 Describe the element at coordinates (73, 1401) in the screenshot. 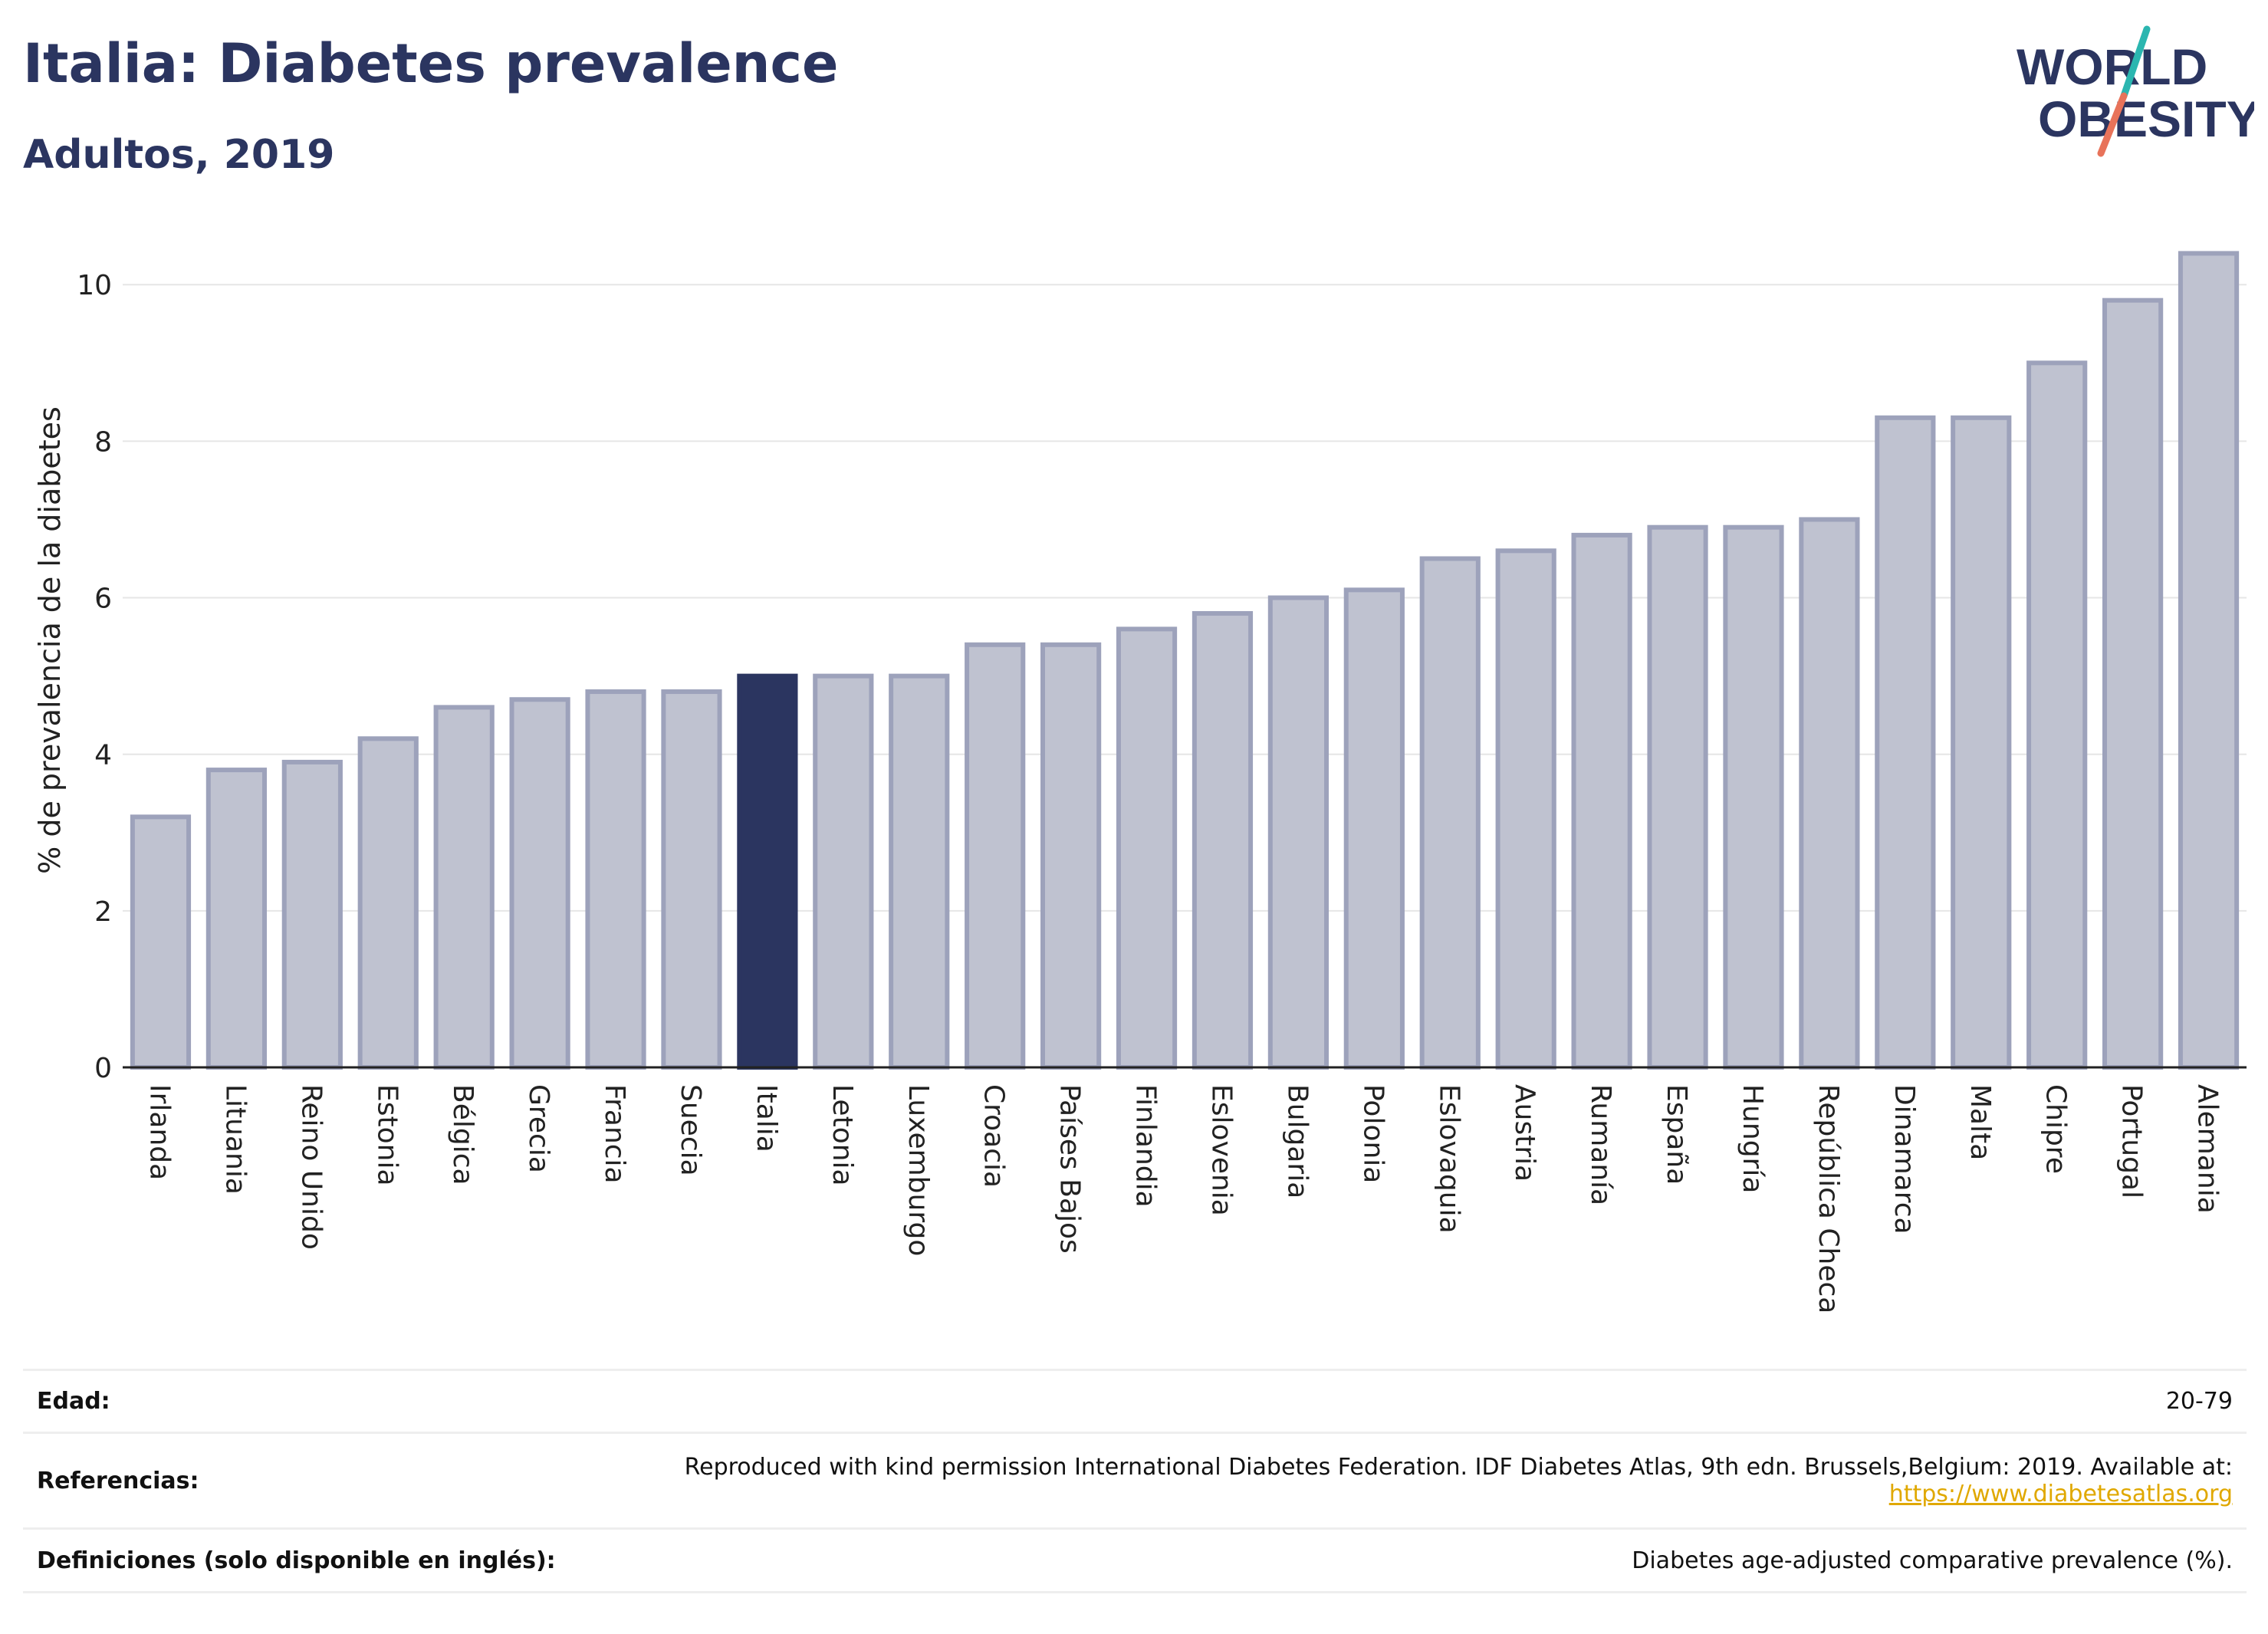

I see `age-label: Edad:` at that location.